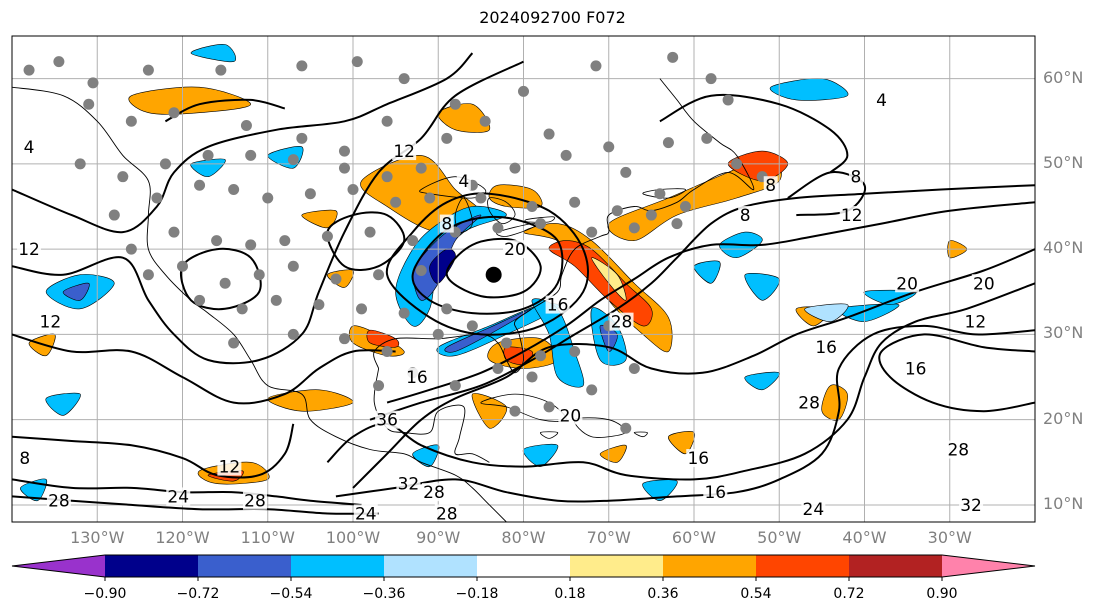  Describe the element at coordinates (353, 537) in the screenshot. I see `longitude-label: 100°W` at that location.